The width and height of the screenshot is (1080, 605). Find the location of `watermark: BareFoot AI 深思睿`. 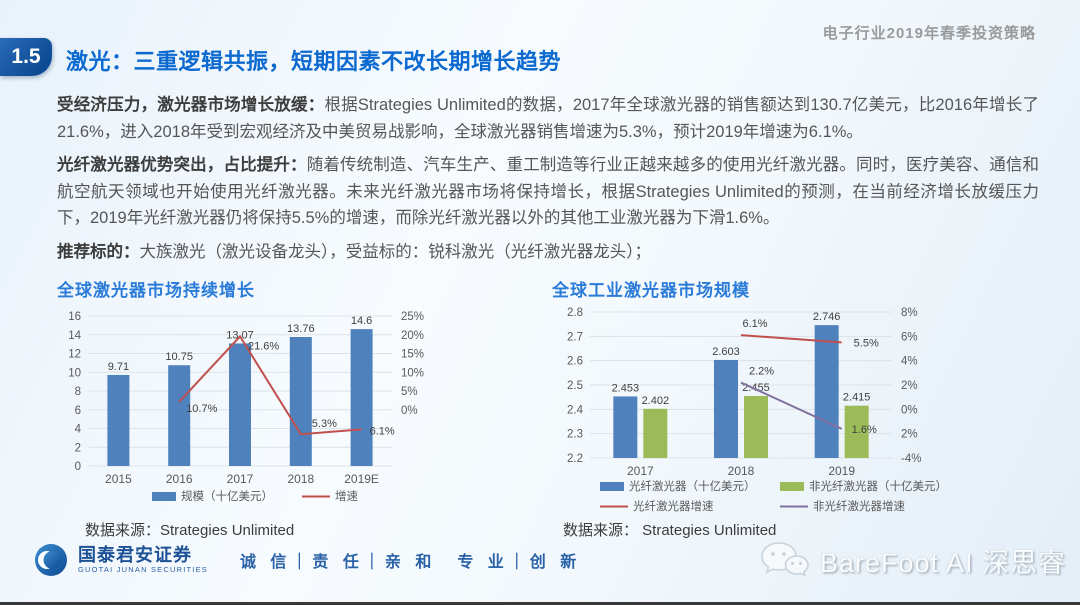

watermark: BareFoot AI 深思睿 is located at coordinates (912, 560).